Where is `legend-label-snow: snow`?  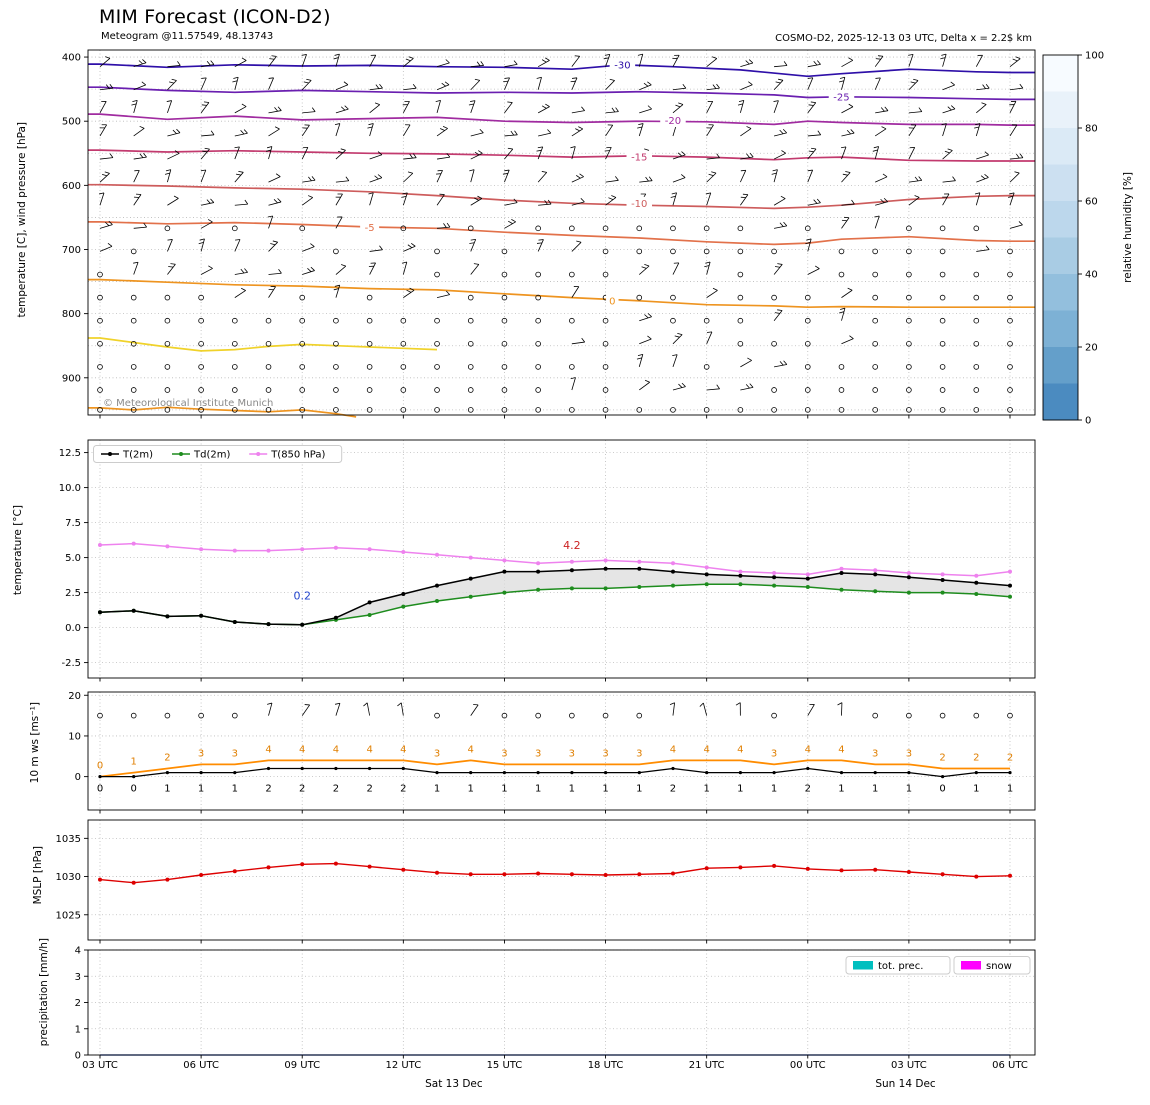 legend-label-snow: snow is located at coordinates (999, 966).